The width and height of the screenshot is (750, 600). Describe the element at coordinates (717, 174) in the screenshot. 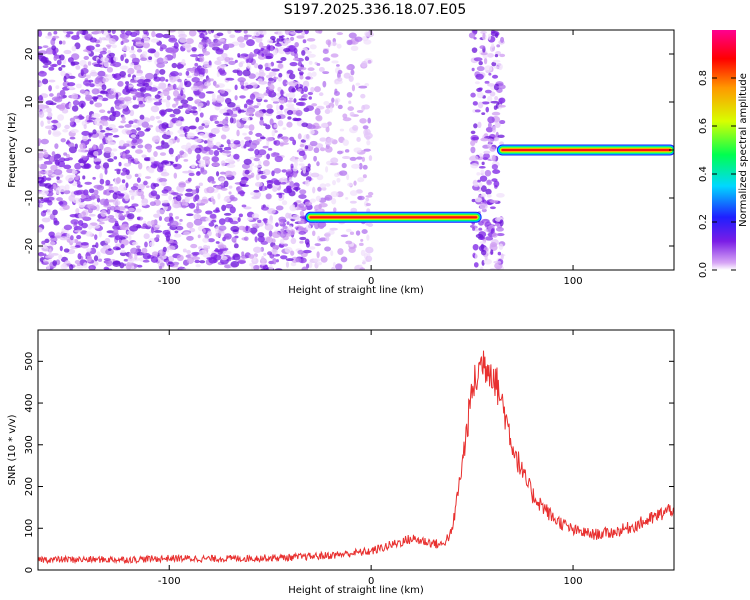

I see `colorbar-ticks: 0.0 0.2 0.4 0.6 0.8` at that location.